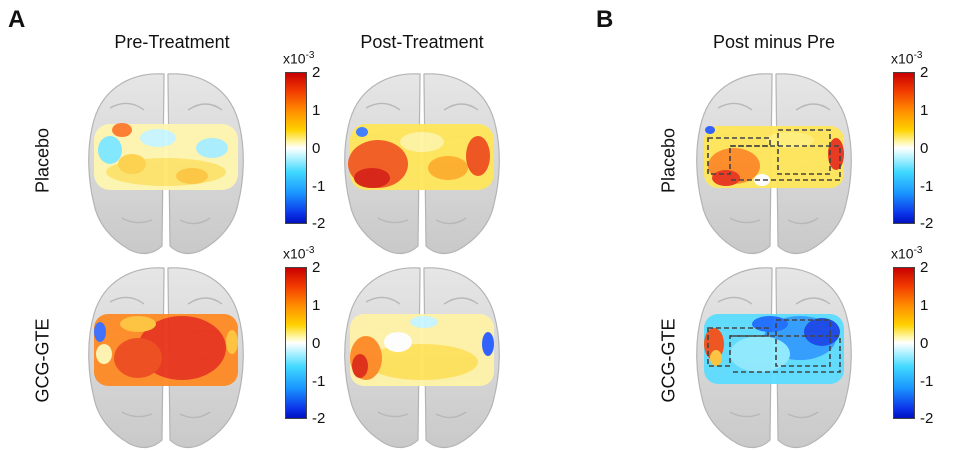  I want to click on col-title-diff: Post minus Pre, so click(774, 42).